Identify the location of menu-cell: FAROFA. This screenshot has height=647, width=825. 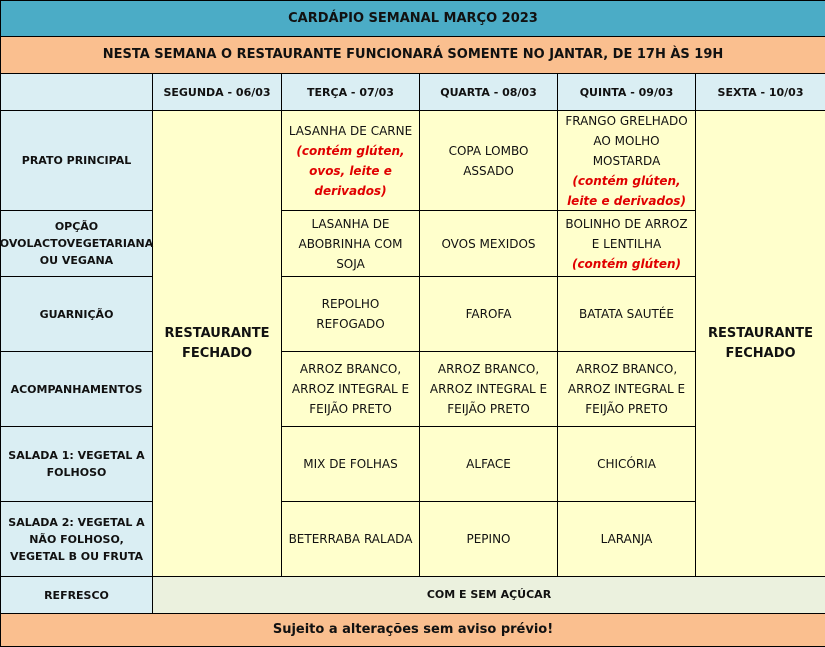
(488, 314).